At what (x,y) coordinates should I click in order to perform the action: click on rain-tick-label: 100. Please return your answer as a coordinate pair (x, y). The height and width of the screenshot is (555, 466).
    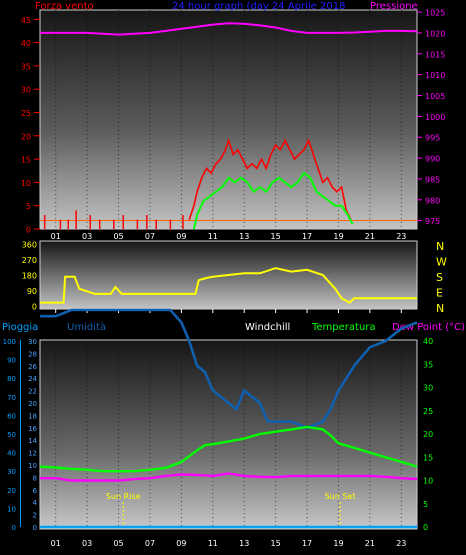
    Looking at the image, I should click on (9, 342).